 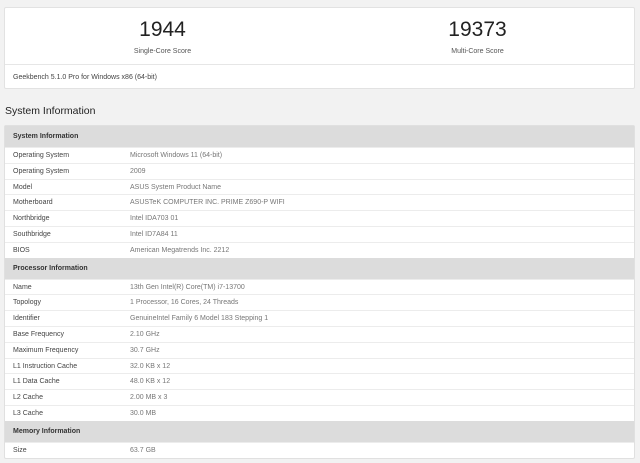 I want to click on multi-core-score: 19373 Multi-Core Score, so click(x=477, y=36).